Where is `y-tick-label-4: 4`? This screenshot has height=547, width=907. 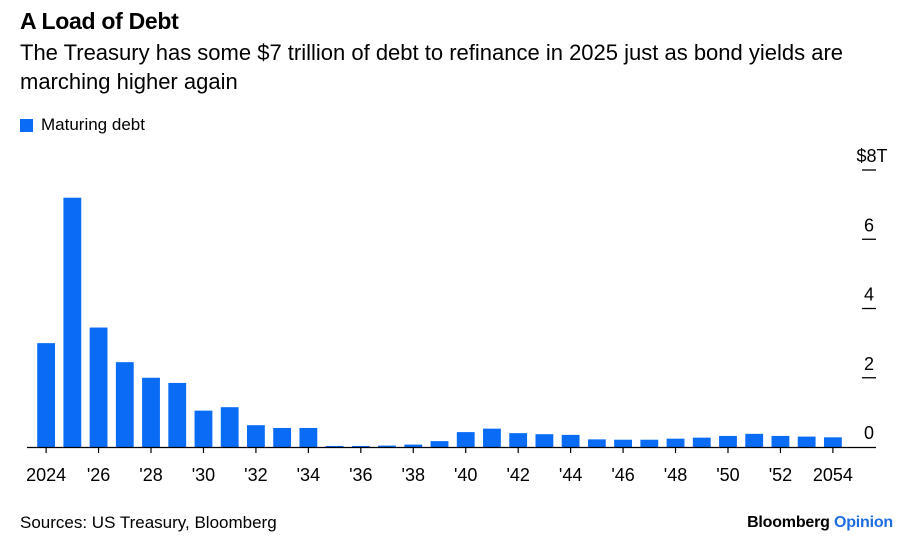 y-tick-label-4: 4 is located at coordinates (869, 295).